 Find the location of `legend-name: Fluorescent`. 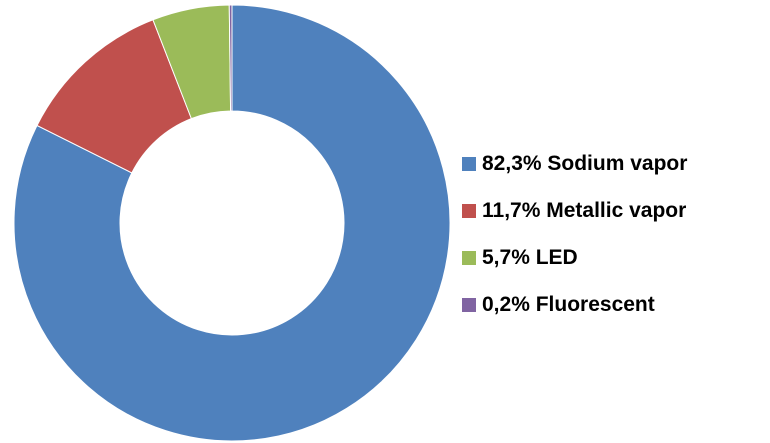

legend-name: Fluorescent is located at coordinates (595, 304).